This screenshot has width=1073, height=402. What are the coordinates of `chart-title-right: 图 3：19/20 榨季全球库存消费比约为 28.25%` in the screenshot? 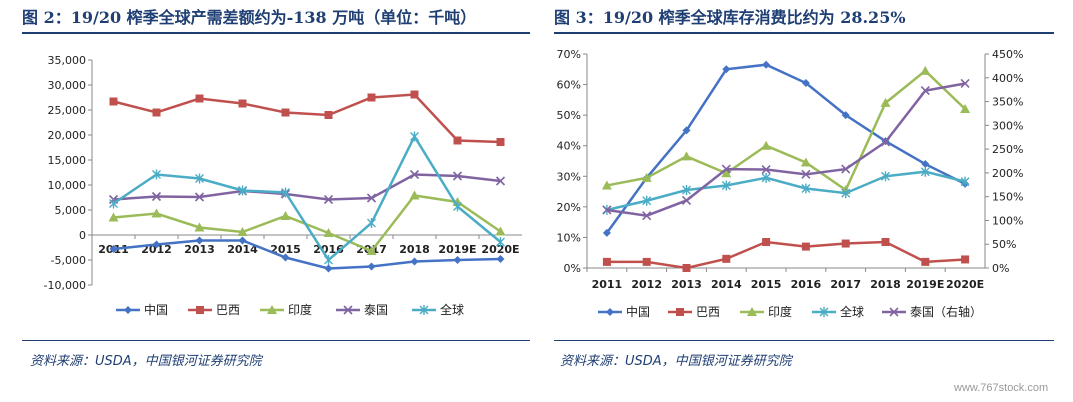 It's located at (730, 17).